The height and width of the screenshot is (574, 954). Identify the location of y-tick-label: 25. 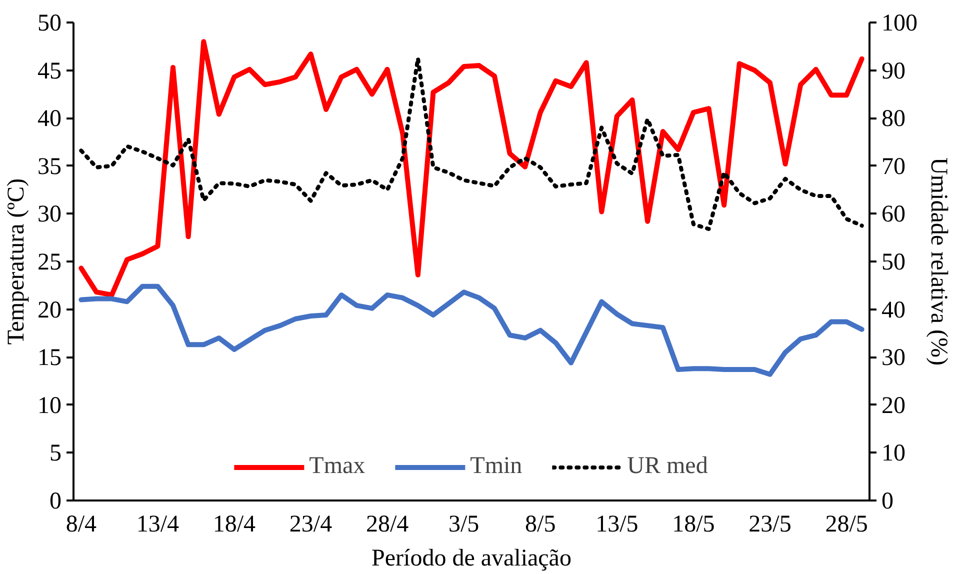
(50, 263).